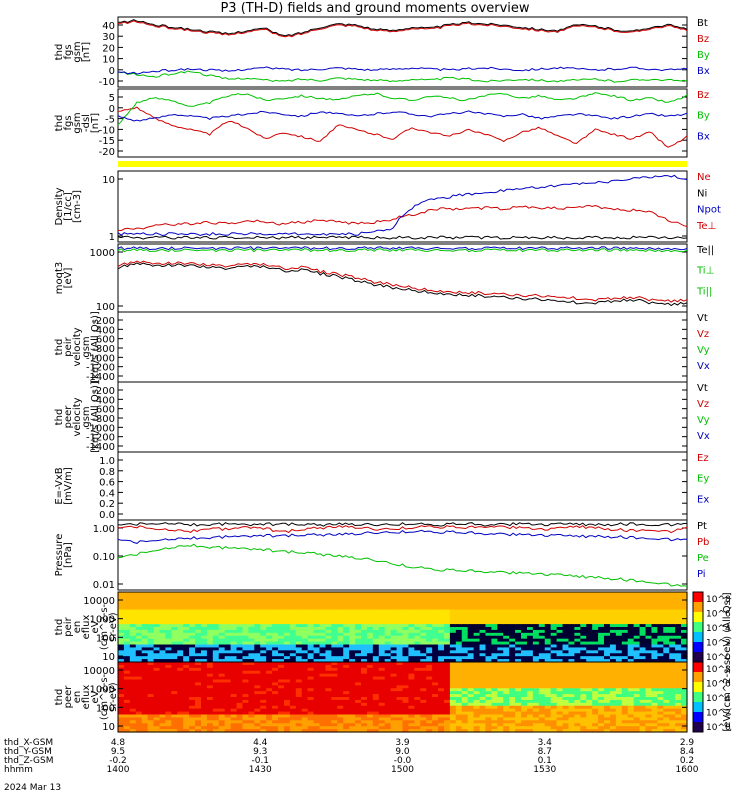  What do you see at coordinates (118, 770) in the screenshot?
I see `x-axis-value: 1400` at bounding box center [118, 770].